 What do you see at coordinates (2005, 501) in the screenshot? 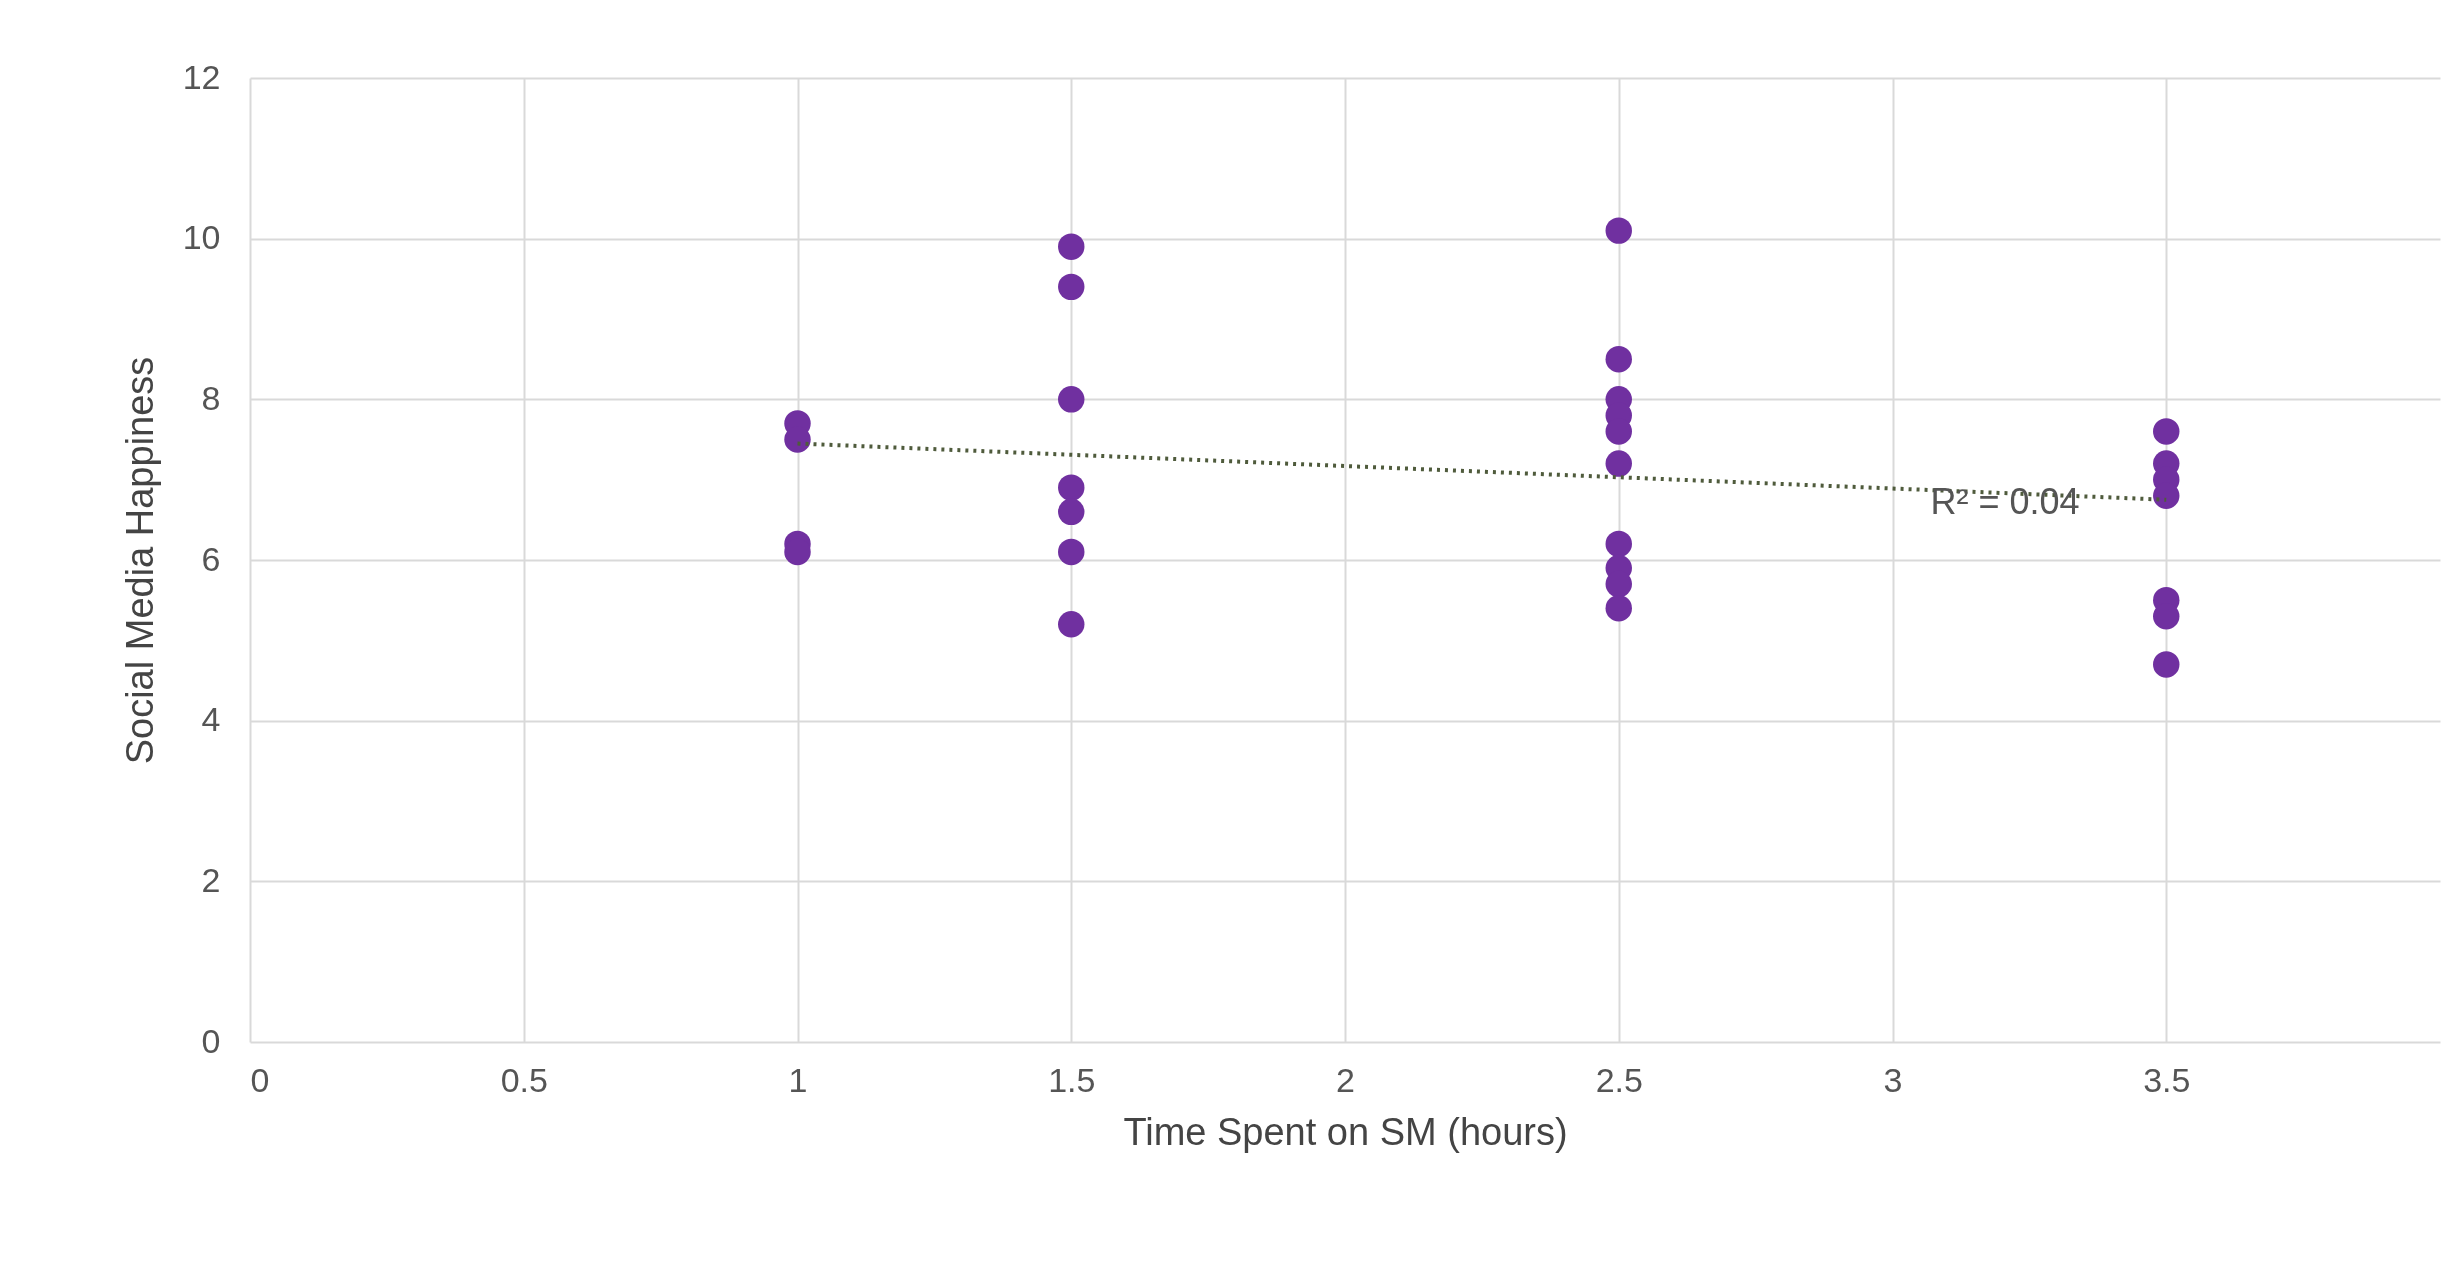
I see `annotation: R² = 0.04` at bounding box center [2005, 501].